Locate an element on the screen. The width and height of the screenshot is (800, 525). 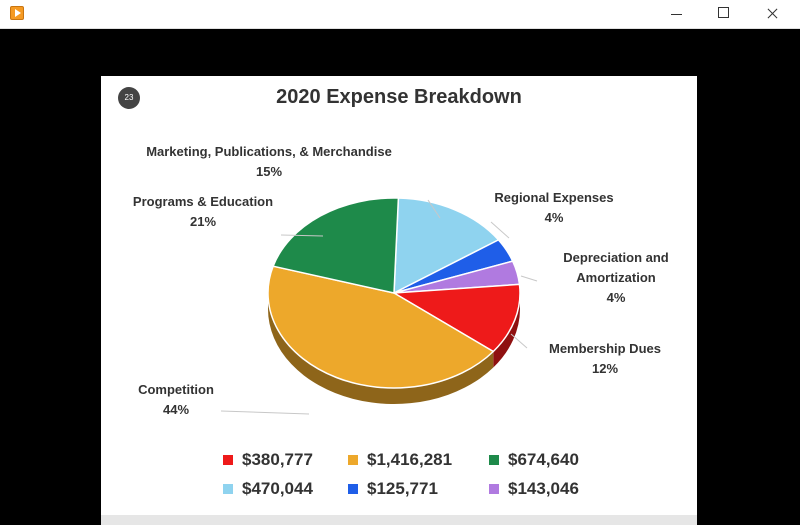
slice-percent-marketing-publications-merchandise: 15% is located at coordinates (269, 171).